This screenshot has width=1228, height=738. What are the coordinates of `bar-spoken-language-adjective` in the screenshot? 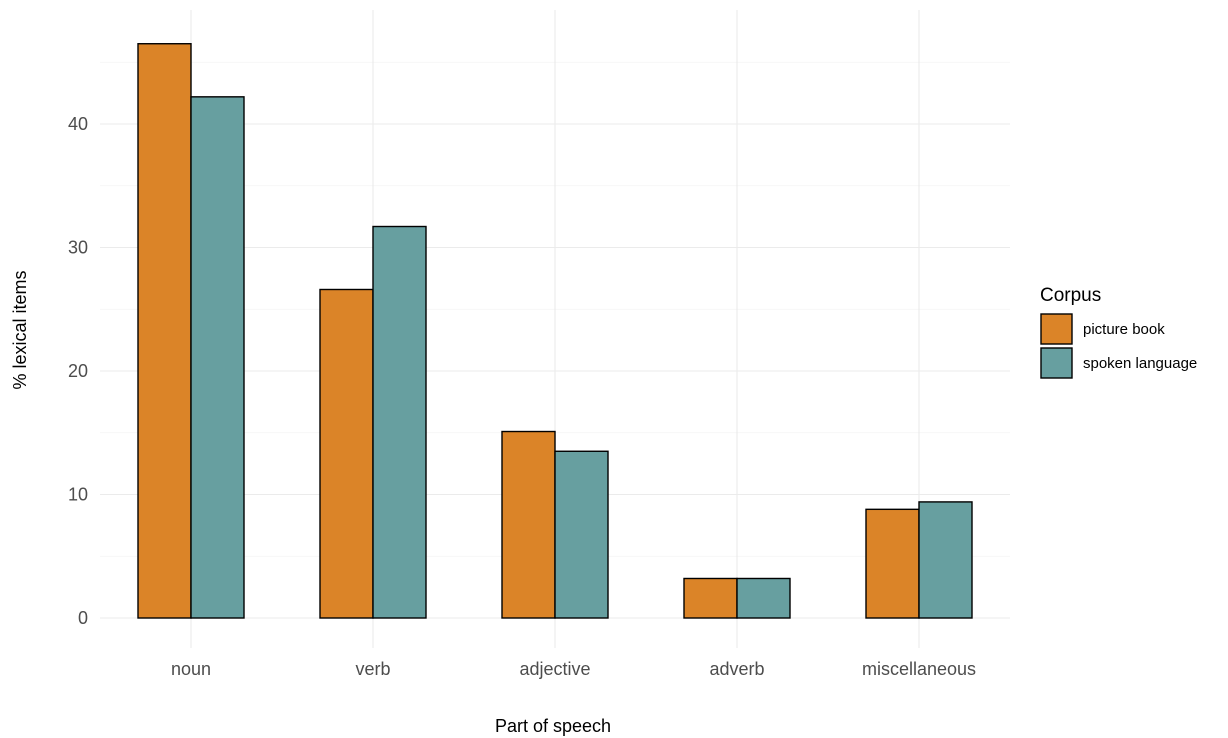 It's located at (581, 534).